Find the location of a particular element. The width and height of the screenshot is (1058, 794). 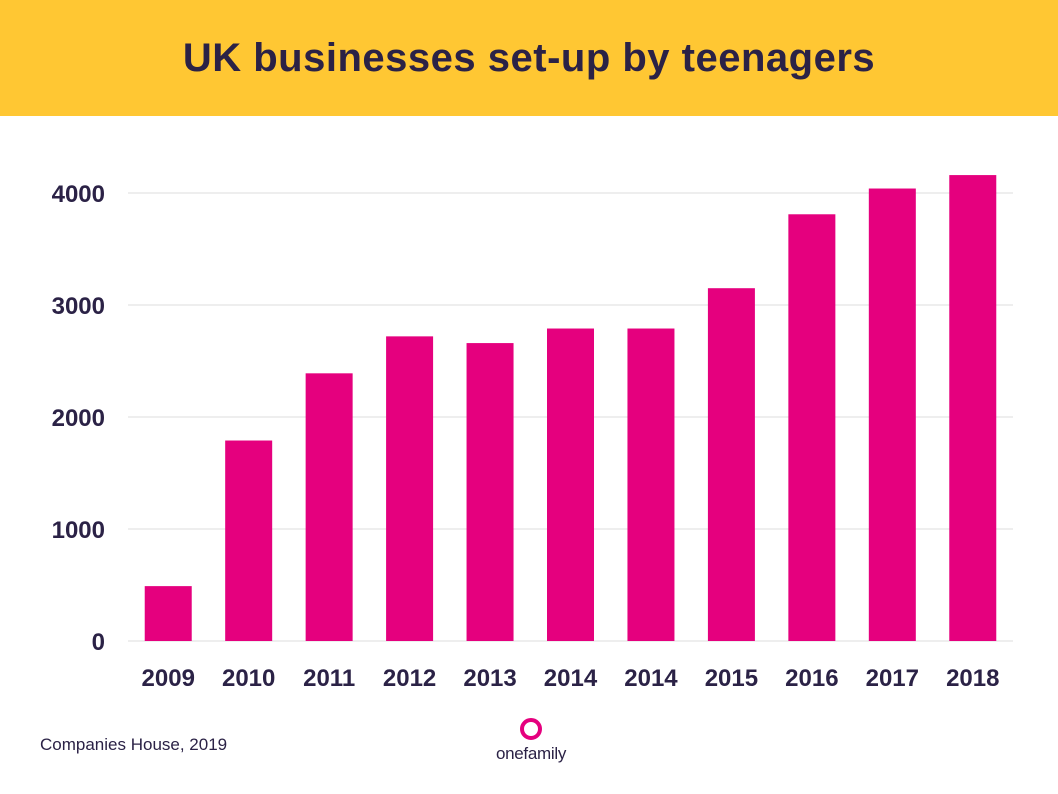

y-tick-label: 0 is located at coordinates (98, 642).